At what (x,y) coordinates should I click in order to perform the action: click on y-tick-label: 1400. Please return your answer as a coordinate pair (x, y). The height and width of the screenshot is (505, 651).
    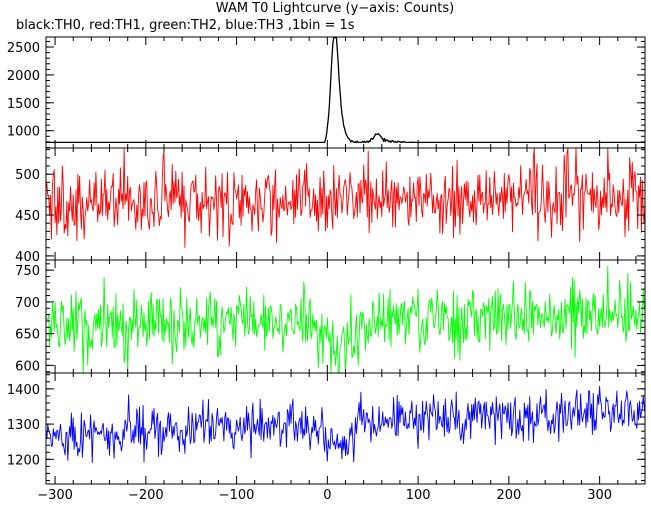
    Looking at the image, I should click on (23, 390).